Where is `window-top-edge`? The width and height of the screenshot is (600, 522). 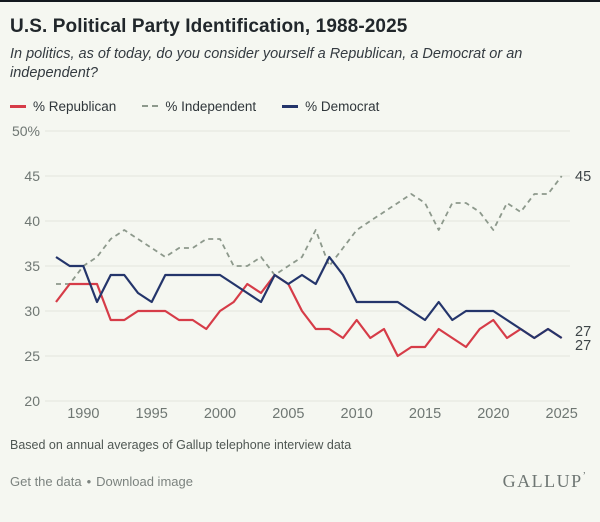
window-top-edge is located at coordinates (300, 1).